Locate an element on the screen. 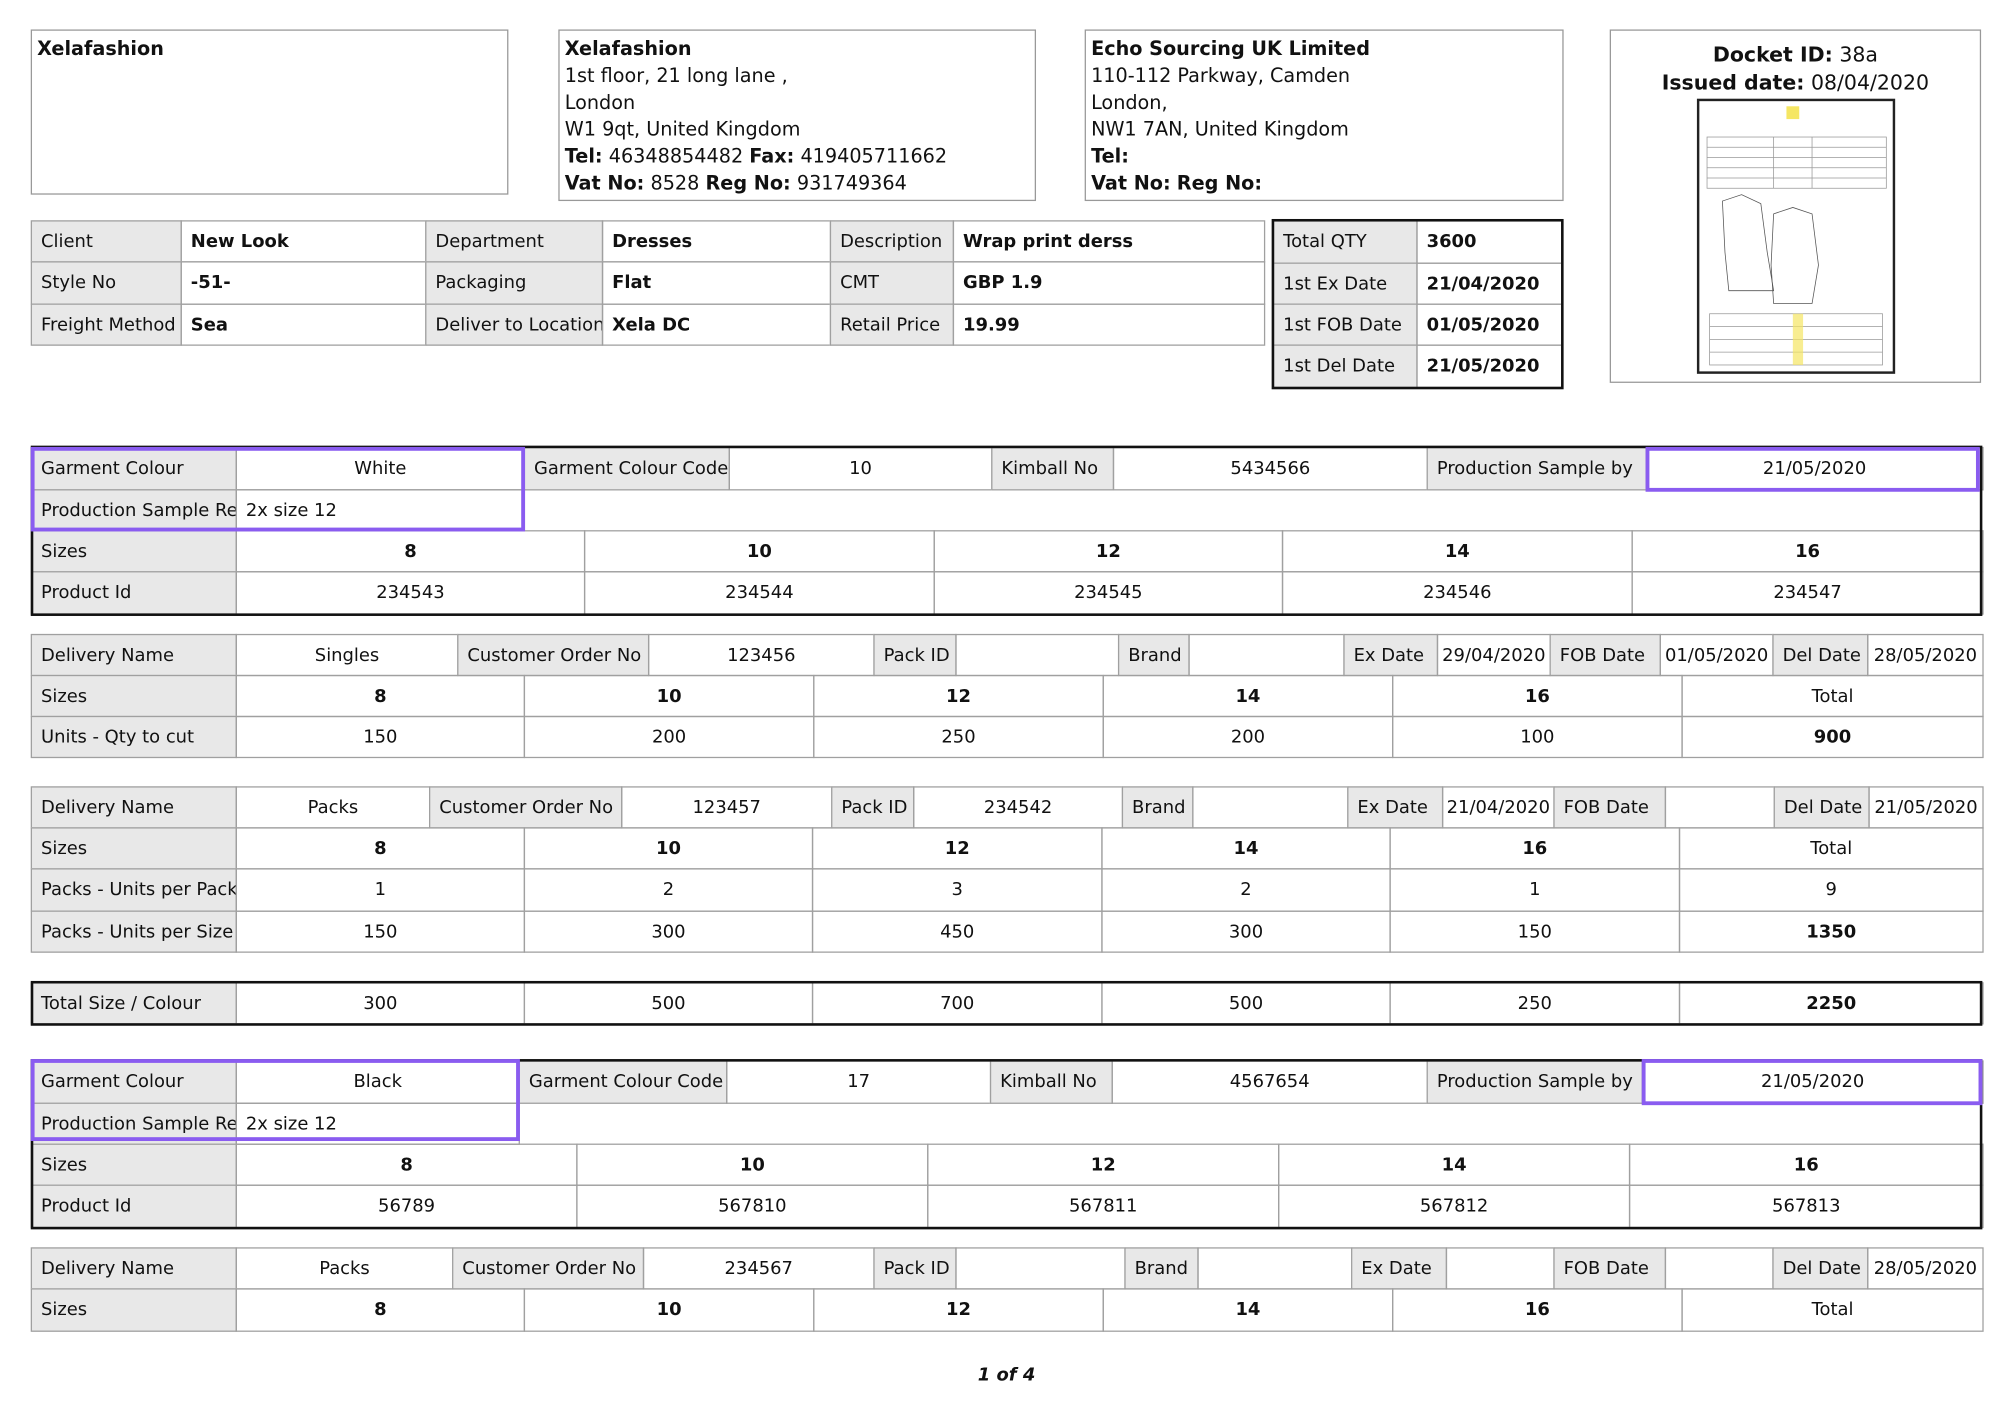 The width and height of the screenshot is (2008, 1412). table-cell: 1350 is located at coordinates (1831, 931).